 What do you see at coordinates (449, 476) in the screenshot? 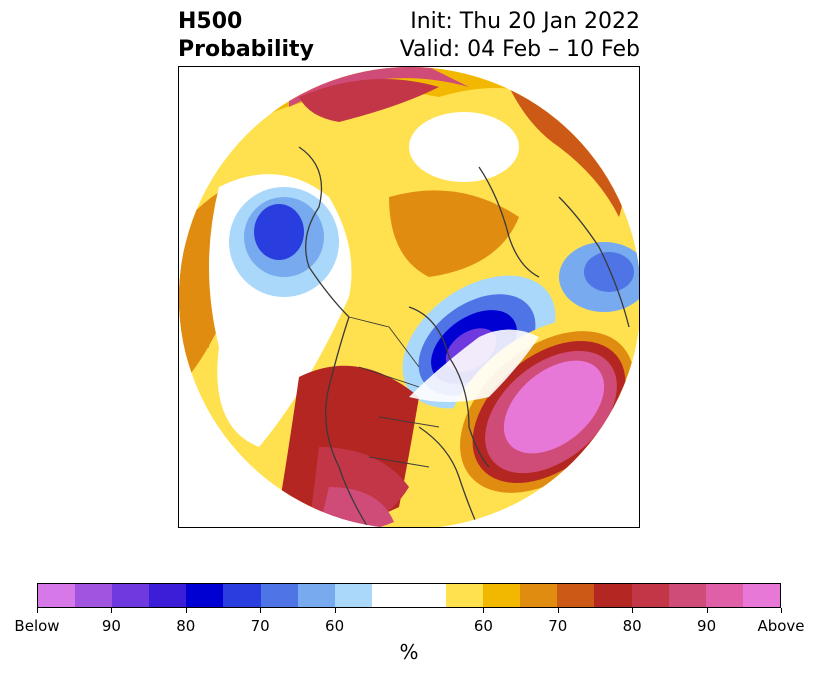
I see `coast-us-east` at bounding box center [449, 476].